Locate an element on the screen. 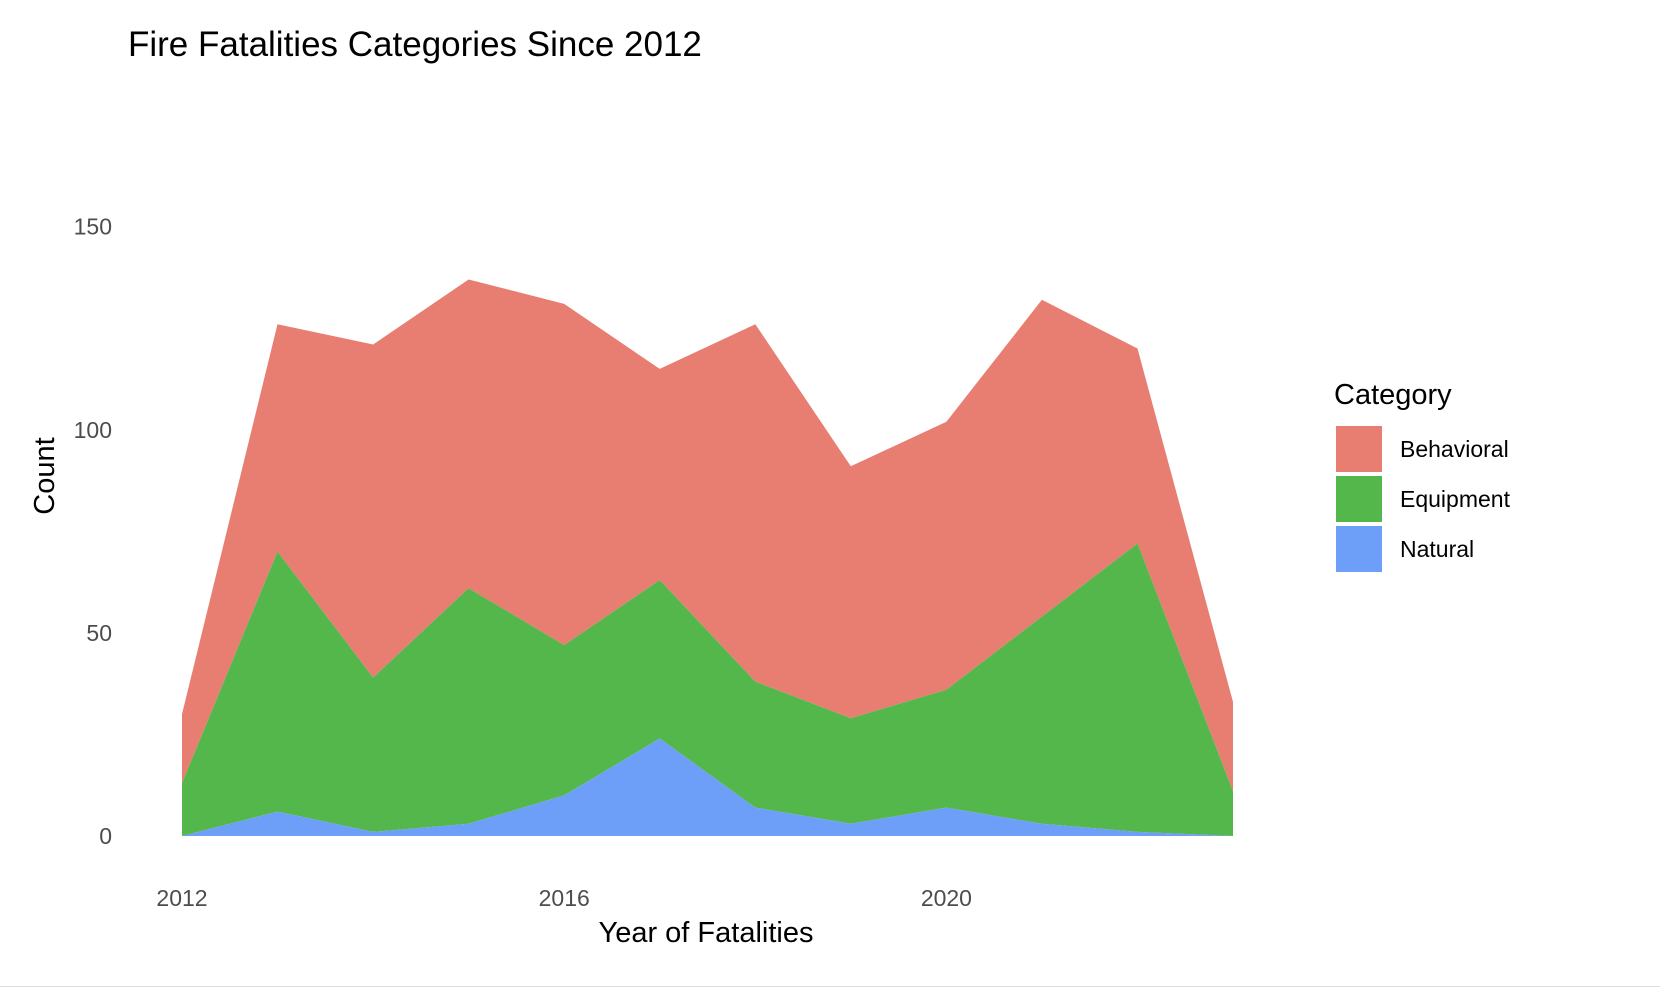 The image size is (1660, 990). y-tick-label: 50 is located at coordinates (99, 633).